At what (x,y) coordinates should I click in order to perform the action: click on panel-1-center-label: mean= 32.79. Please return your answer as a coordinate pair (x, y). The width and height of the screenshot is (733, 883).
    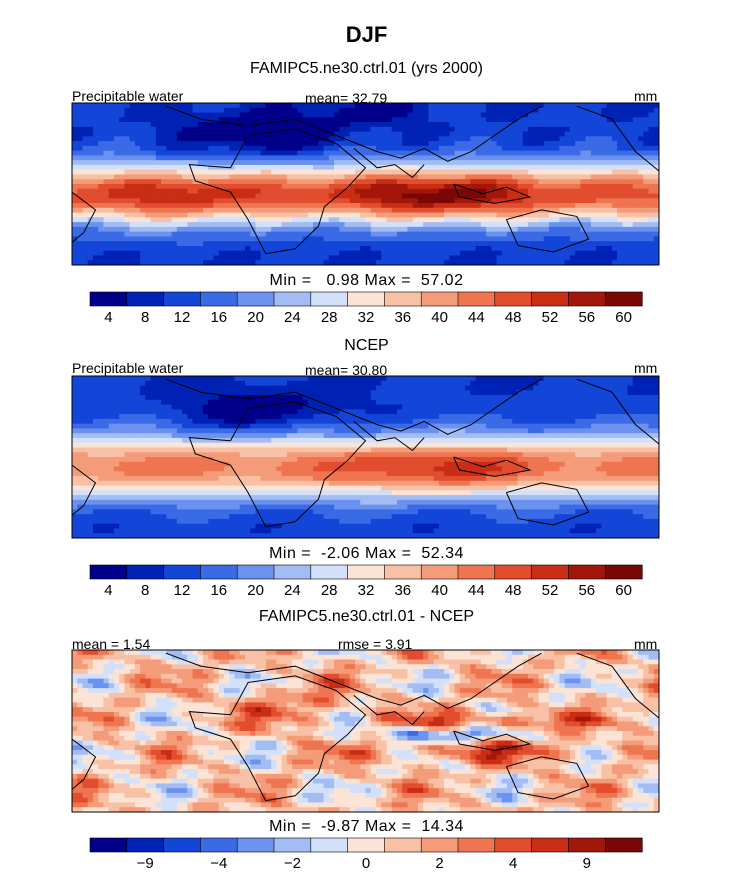
    Looking at the image, I should click on (346, 98).